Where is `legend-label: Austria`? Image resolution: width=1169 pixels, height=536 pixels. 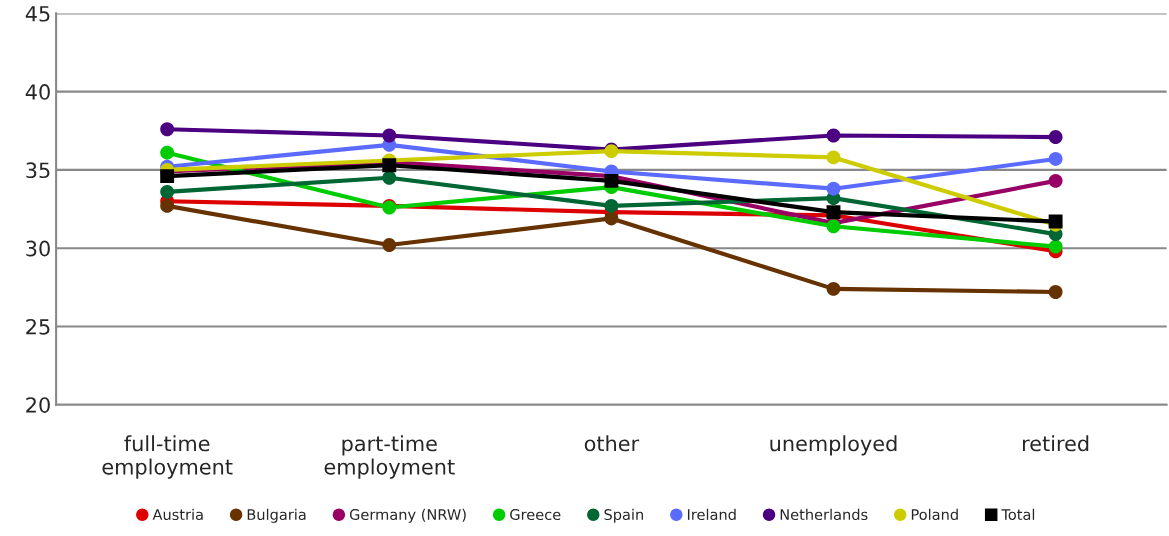 legend-label: Austria is located at coordinates (177, 514).